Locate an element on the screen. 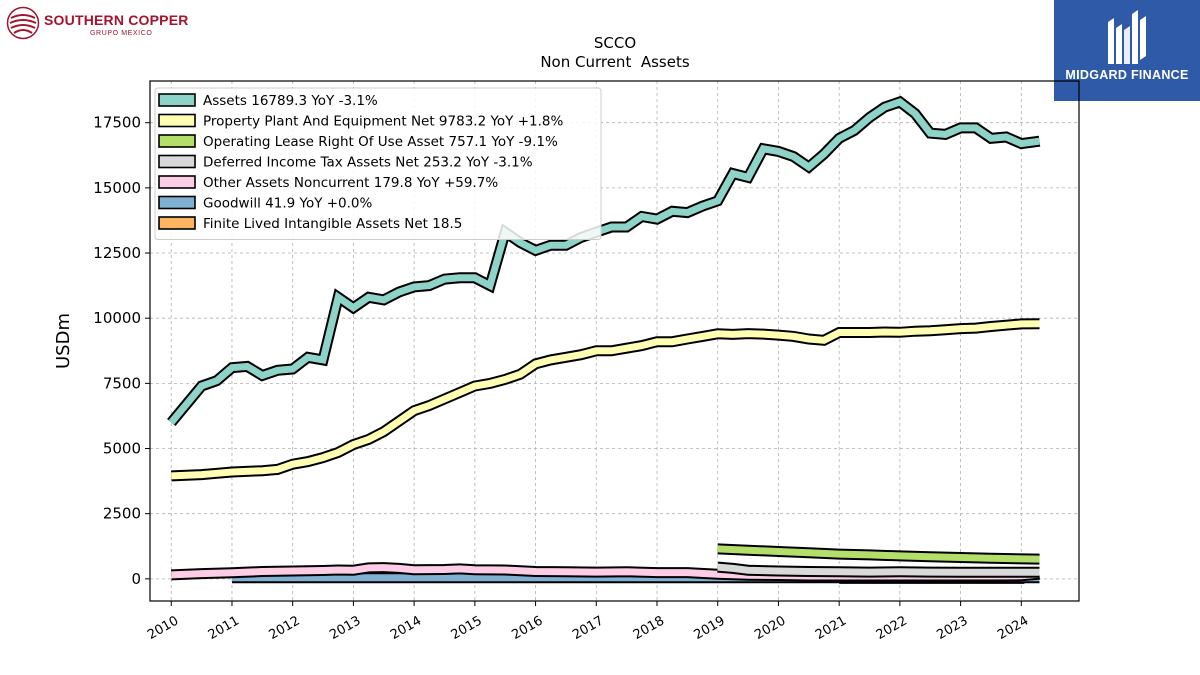  y-axis-label: USDm is located at coordinates (63, 341).